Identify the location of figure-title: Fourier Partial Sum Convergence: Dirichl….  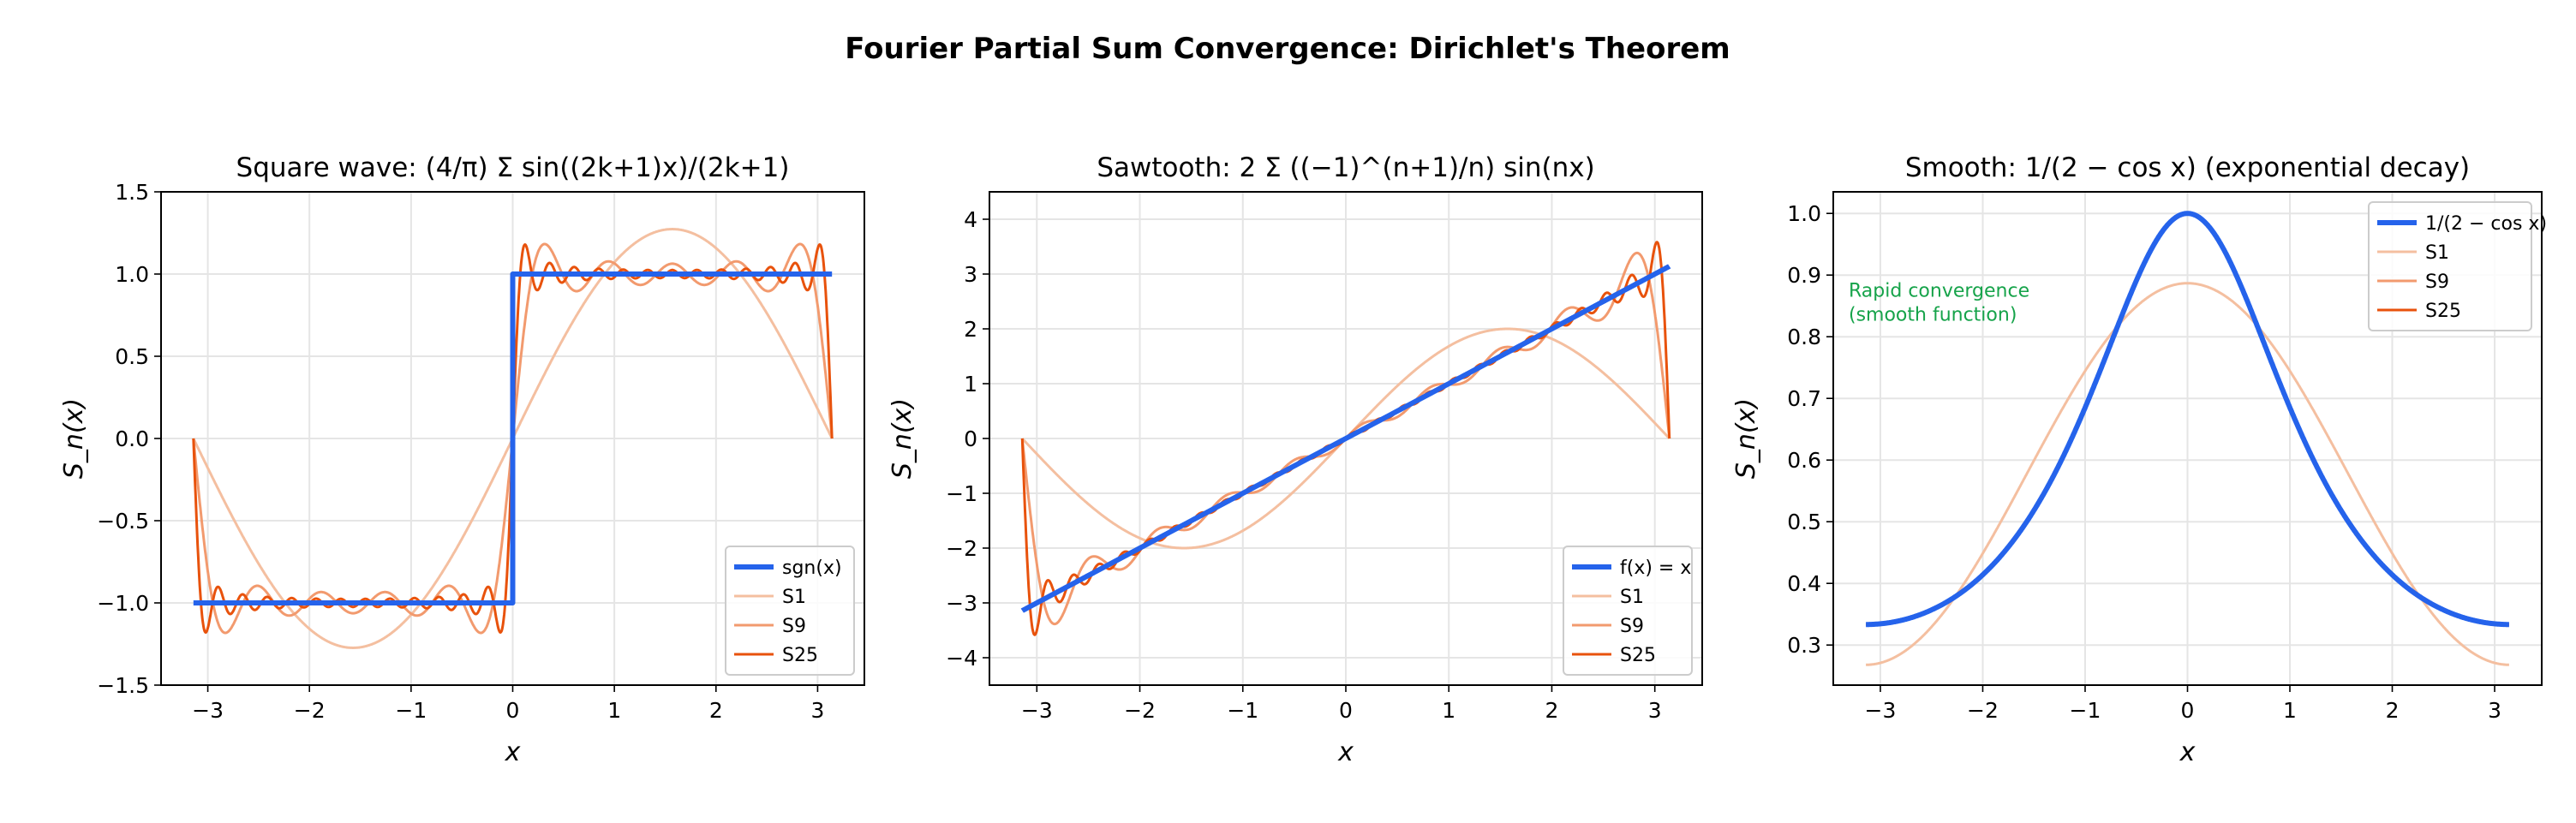
(1288, 49).